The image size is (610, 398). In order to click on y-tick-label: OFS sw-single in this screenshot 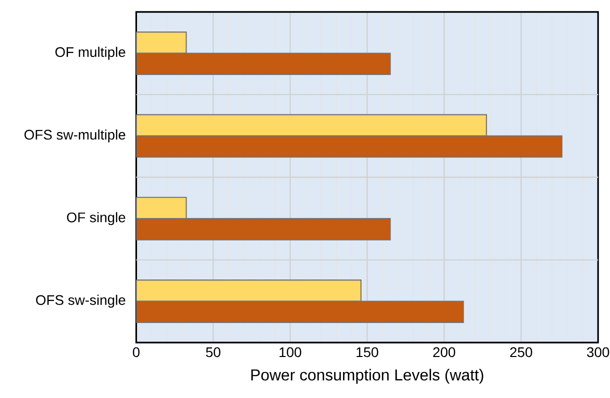, I will do `click(81, 301)`.